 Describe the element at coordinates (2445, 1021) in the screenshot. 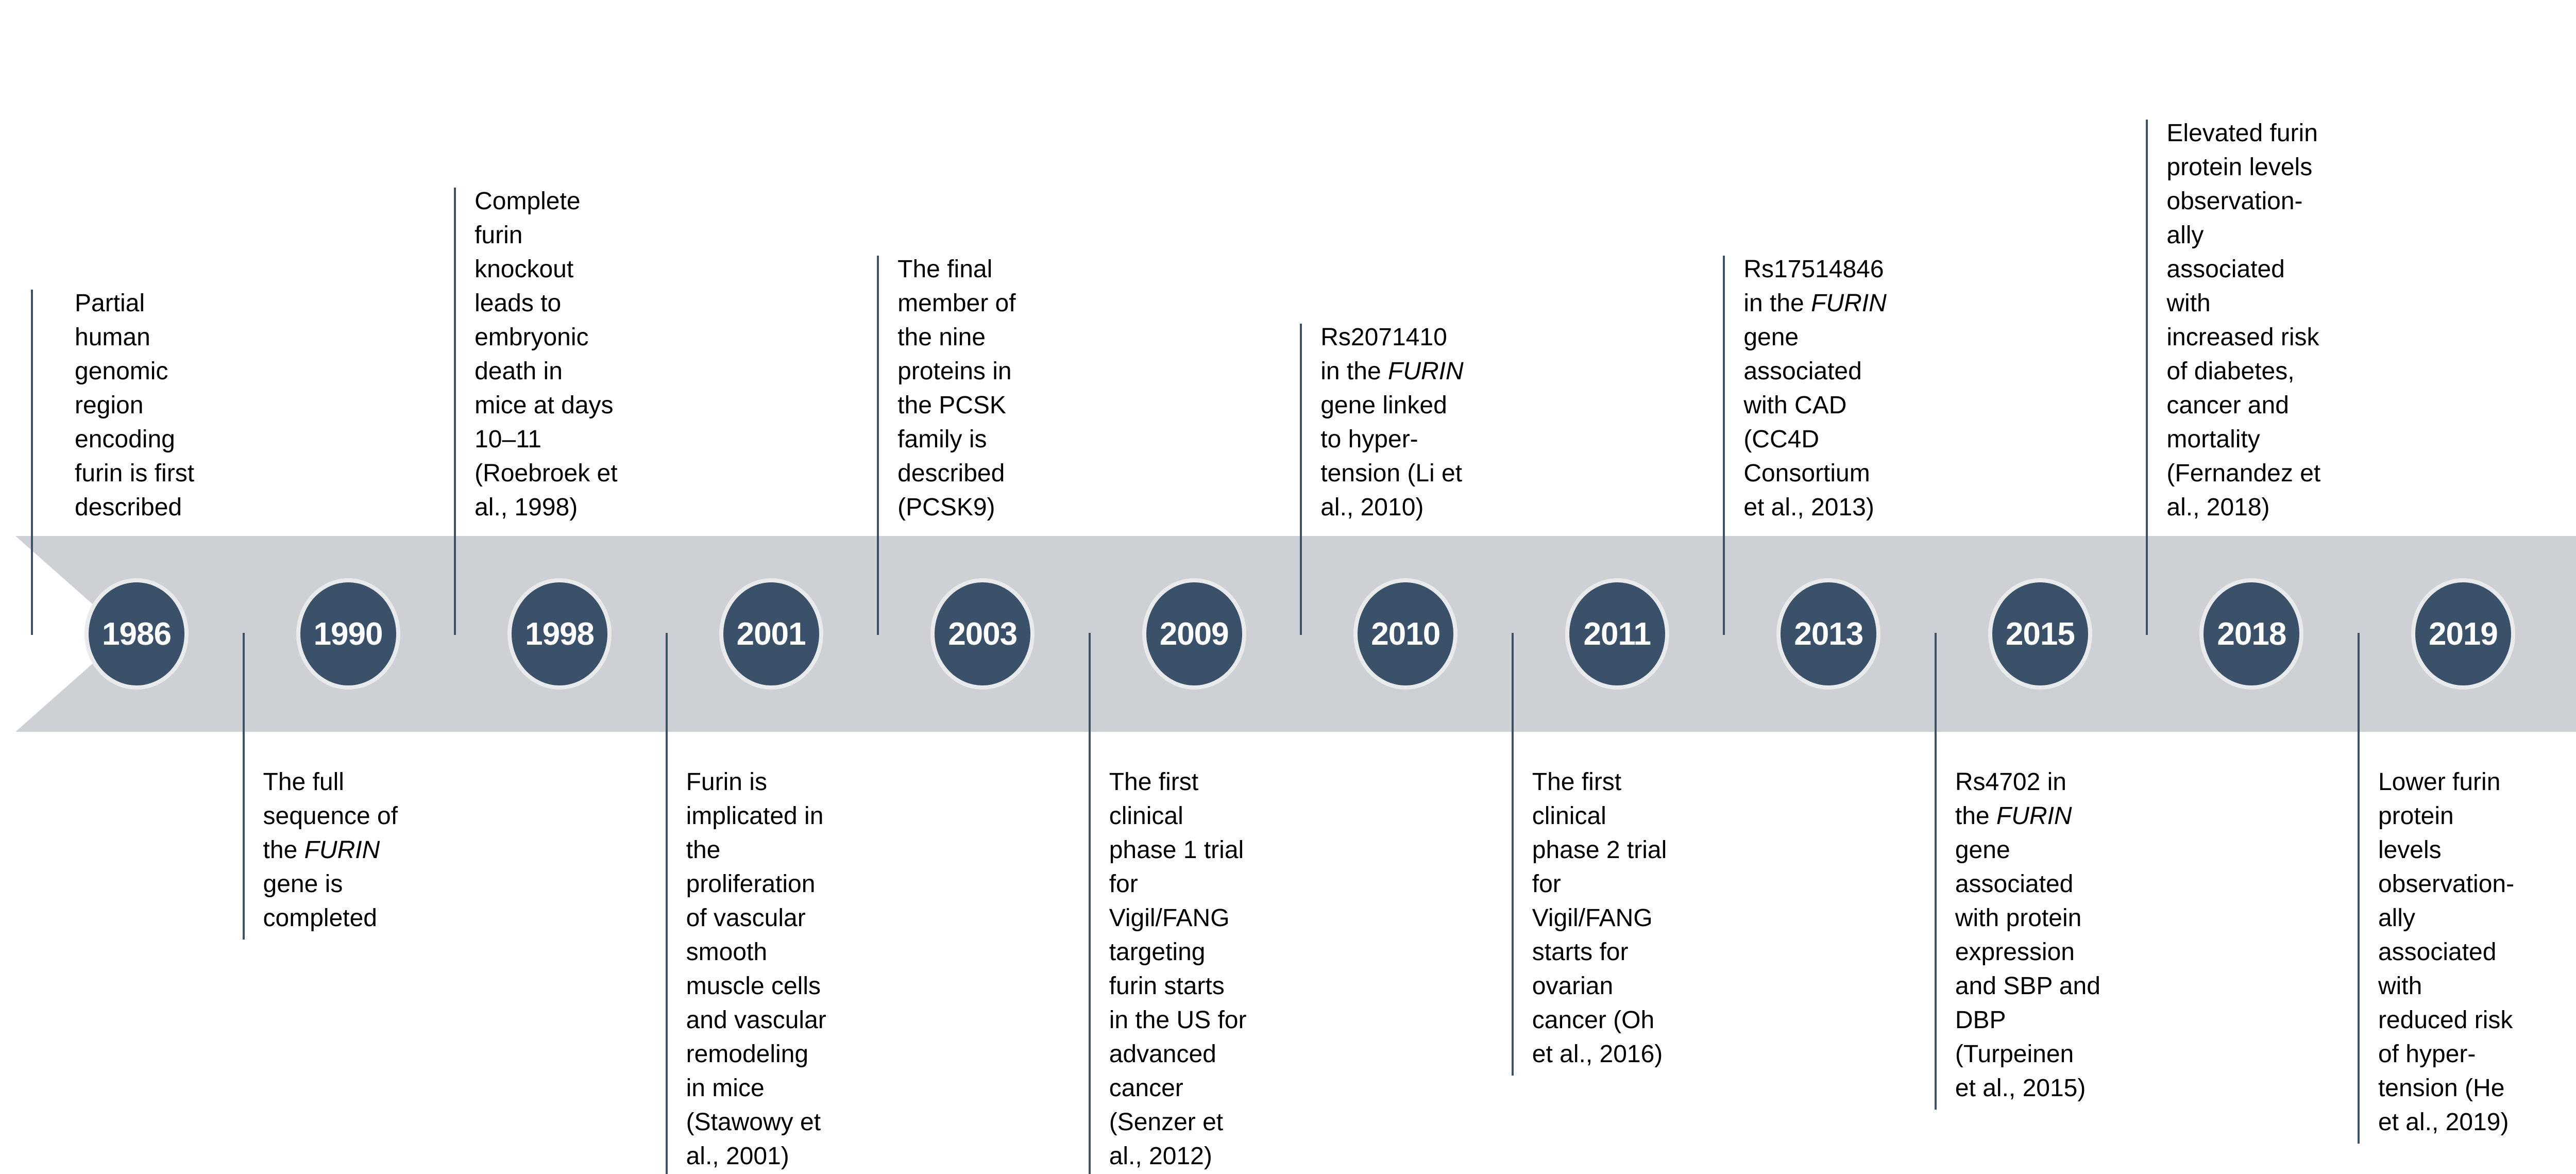

I see `event-text-line: reduced risk` at that location.